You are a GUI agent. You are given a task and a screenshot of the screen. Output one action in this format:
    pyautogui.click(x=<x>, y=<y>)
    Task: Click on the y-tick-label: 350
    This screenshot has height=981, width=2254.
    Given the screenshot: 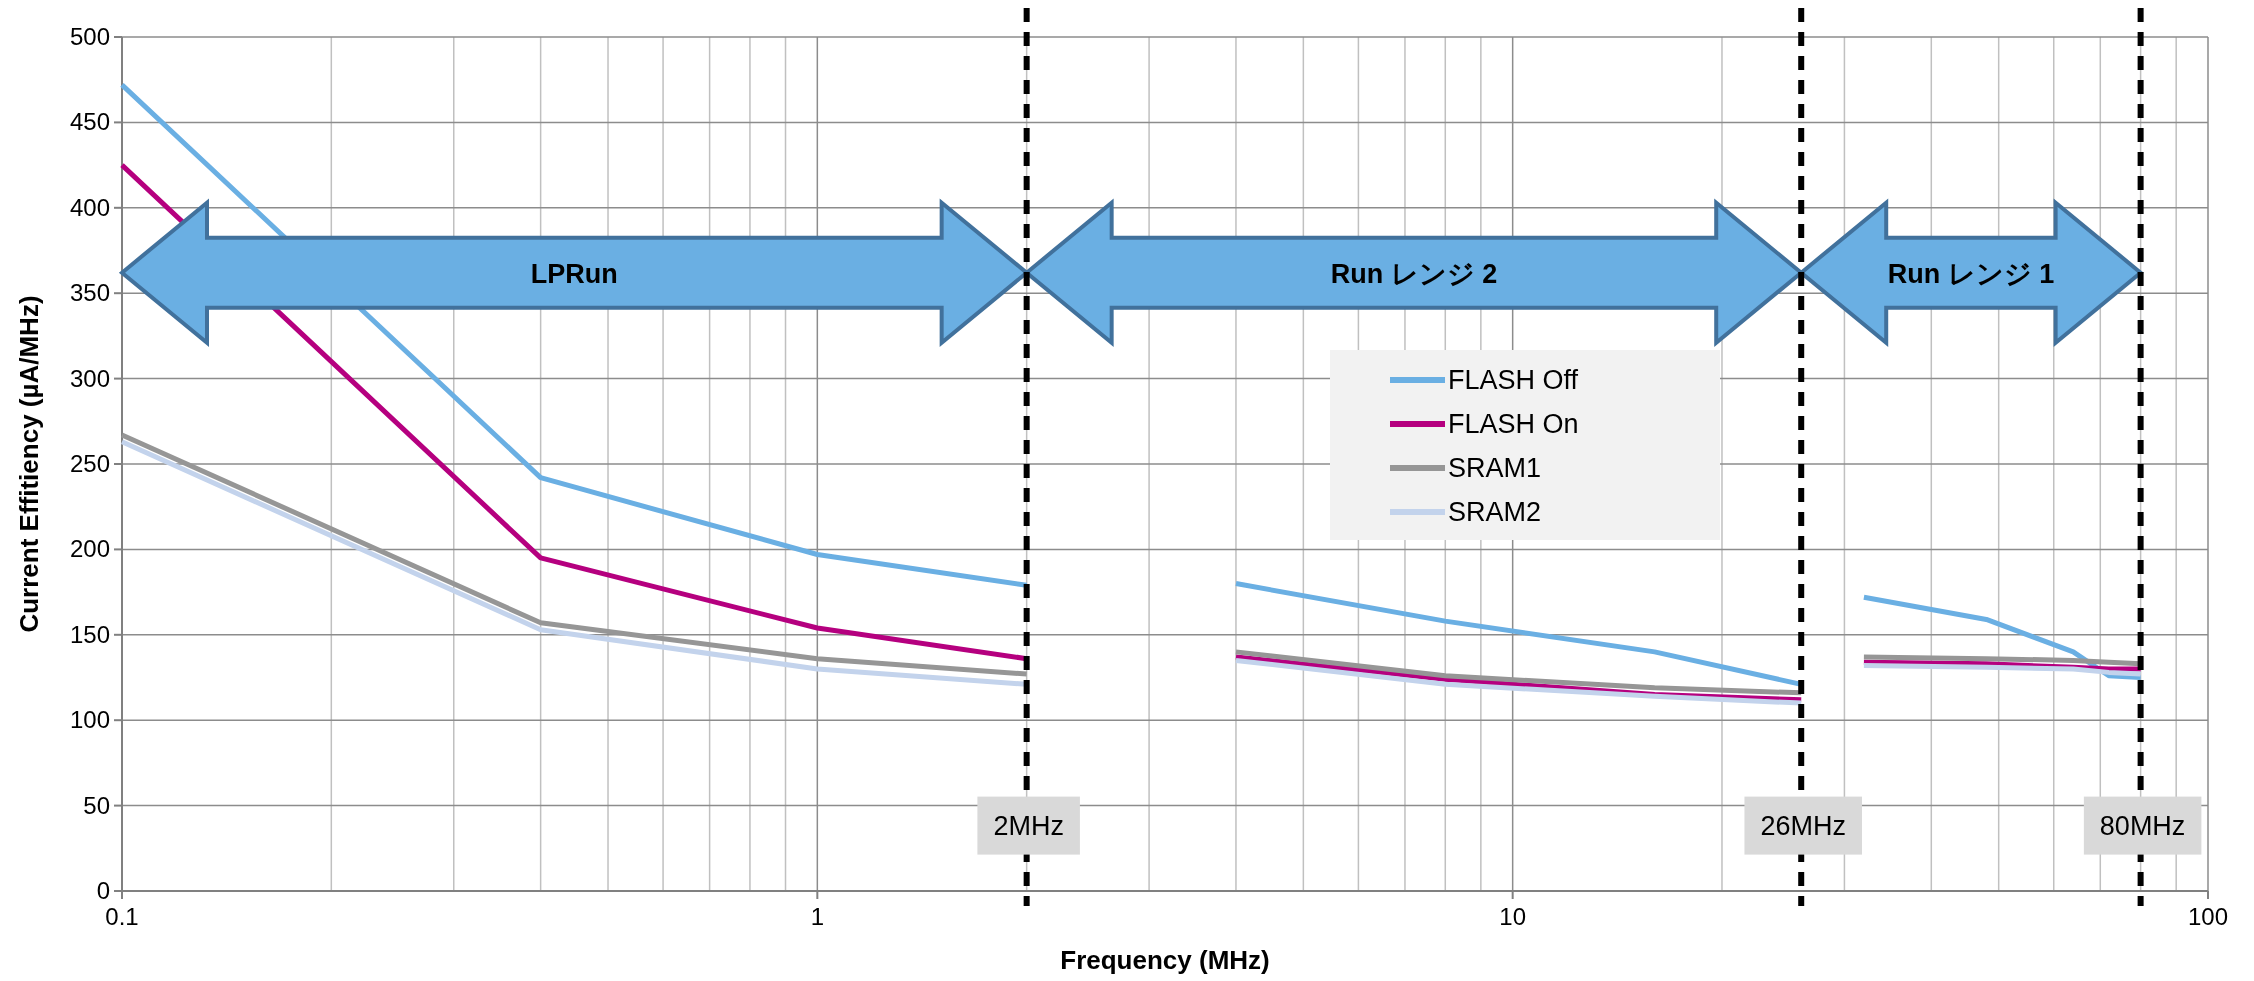 What is the action you would take?
    pyautogui.click(x=89, y=293)
    